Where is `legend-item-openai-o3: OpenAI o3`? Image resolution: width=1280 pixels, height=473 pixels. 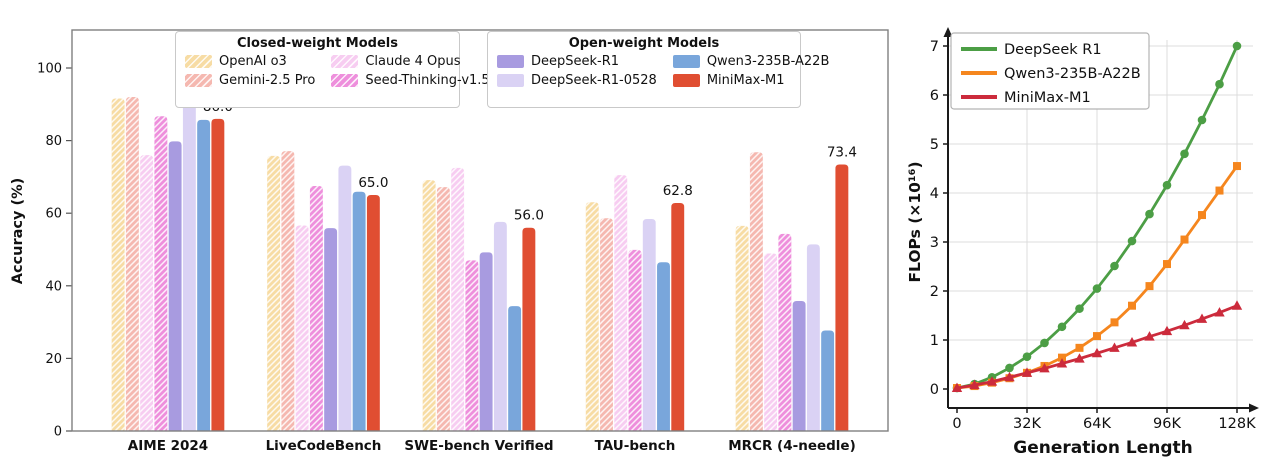
legend-item-openai-o3: OpenAI o3 is located at coordinates (250, 61).